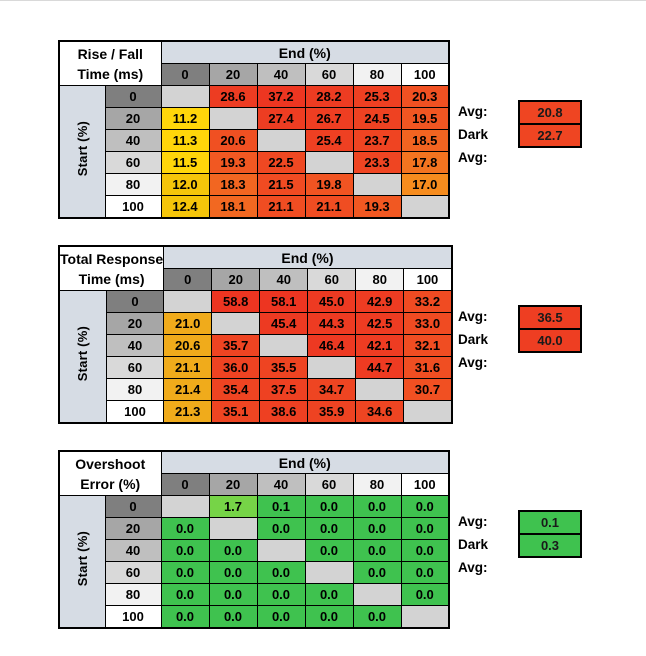 This screenshot has height=656, width=646. Describe the element at coordinates (188, 279) in the screenshot. I see `col-header-cell: 0` at that location.